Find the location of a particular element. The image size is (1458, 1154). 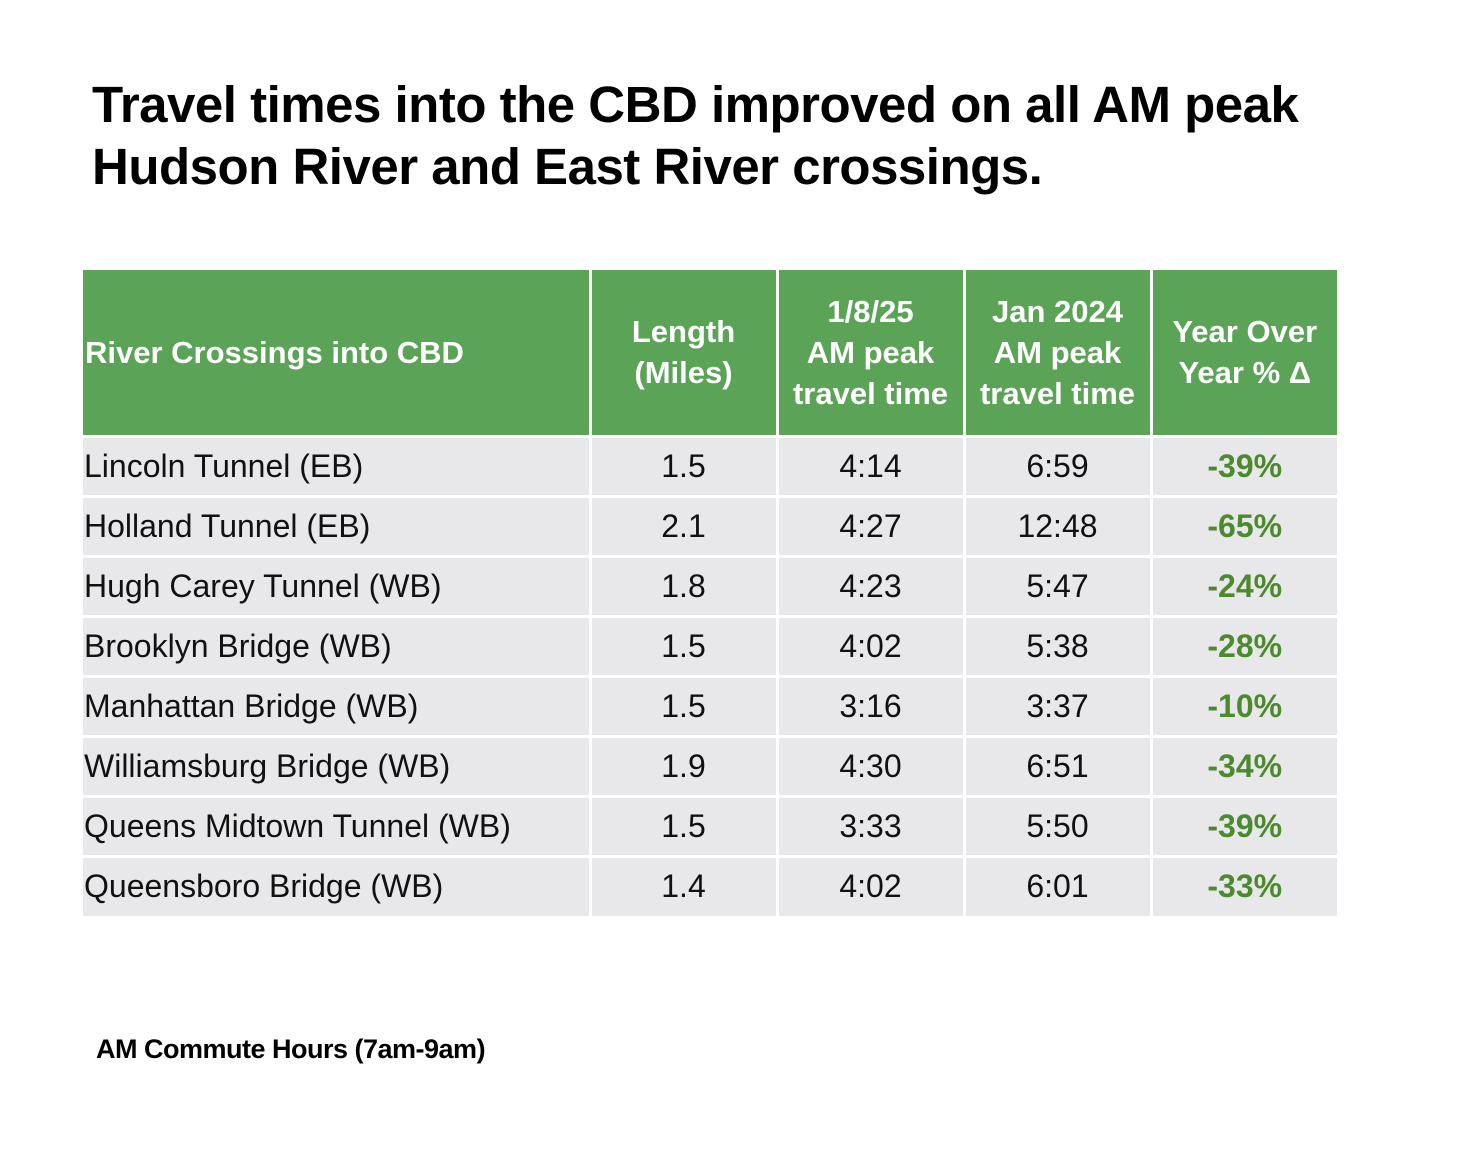

header-prior-year-travel-time: Jan 2024 AM peak travel time is located at coordinates (1058, 354).